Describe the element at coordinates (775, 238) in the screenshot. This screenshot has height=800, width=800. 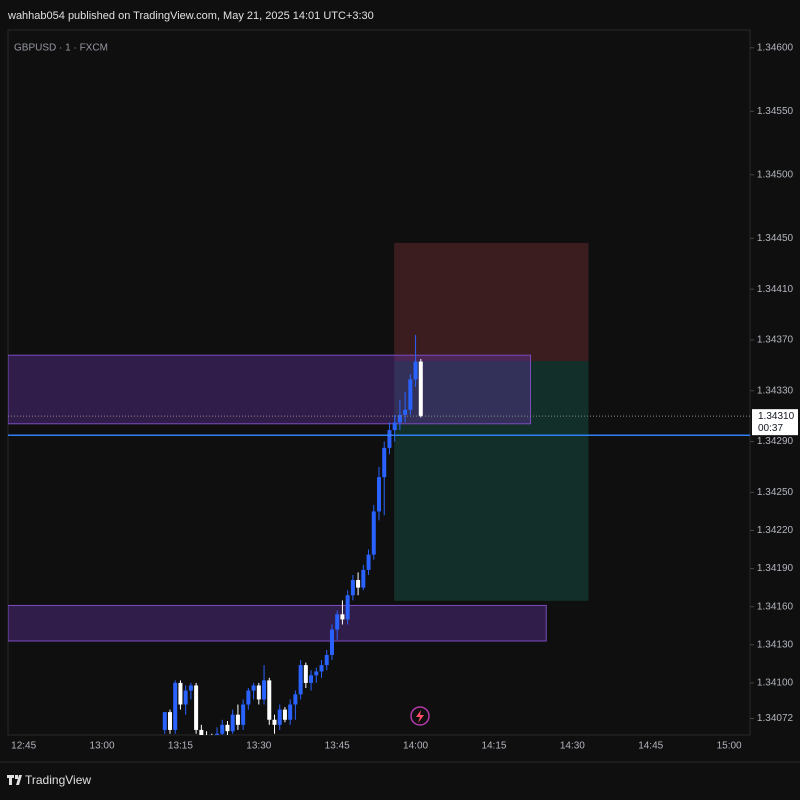
I see `y-tick-label: 1.34450` at that location.